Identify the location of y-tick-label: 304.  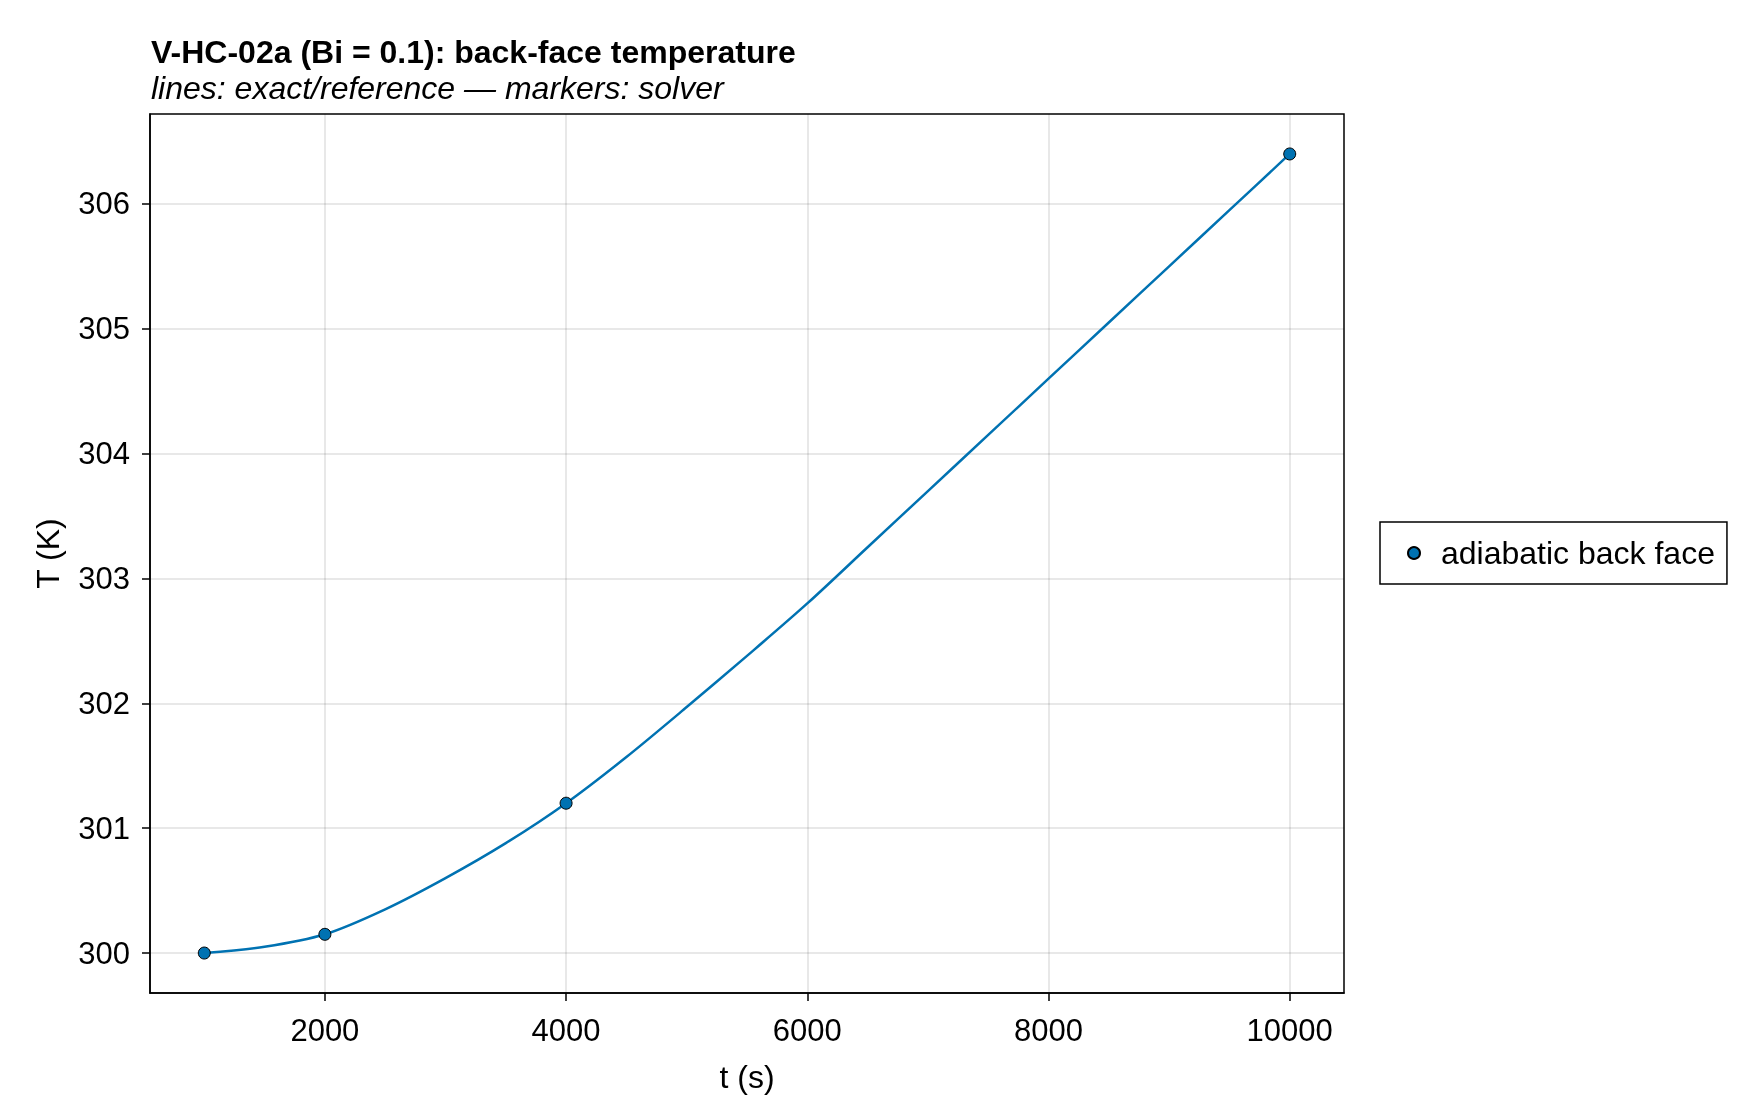
(104, 454).